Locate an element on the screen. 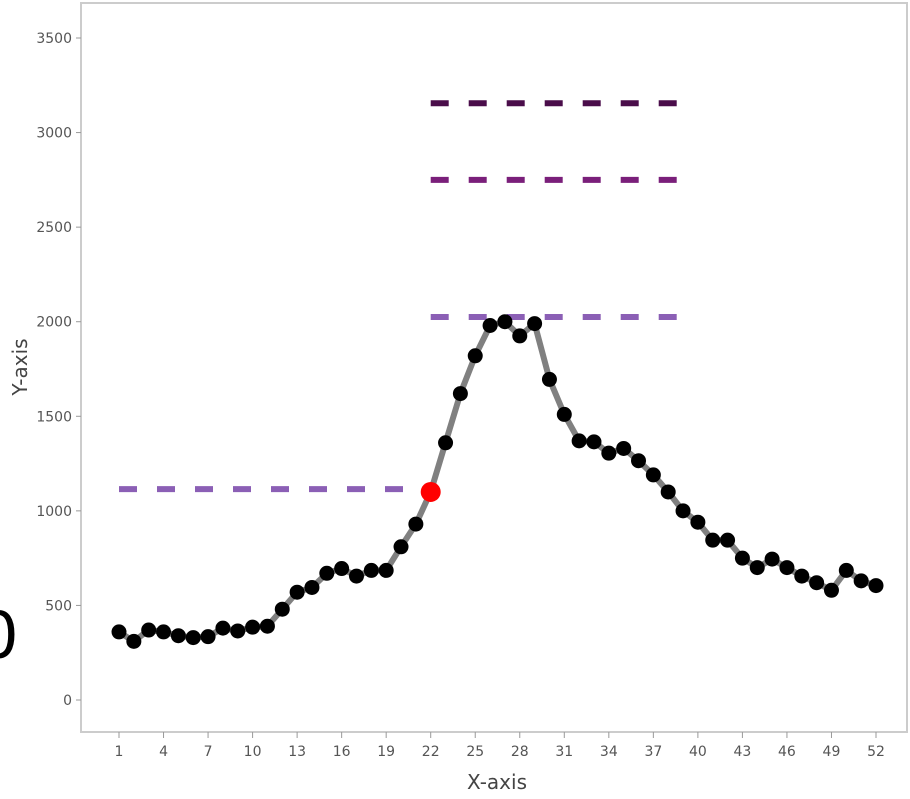 This screenshot has height=799, width=910. y-tick-label: 1000 is located at coordinates (54, 512).